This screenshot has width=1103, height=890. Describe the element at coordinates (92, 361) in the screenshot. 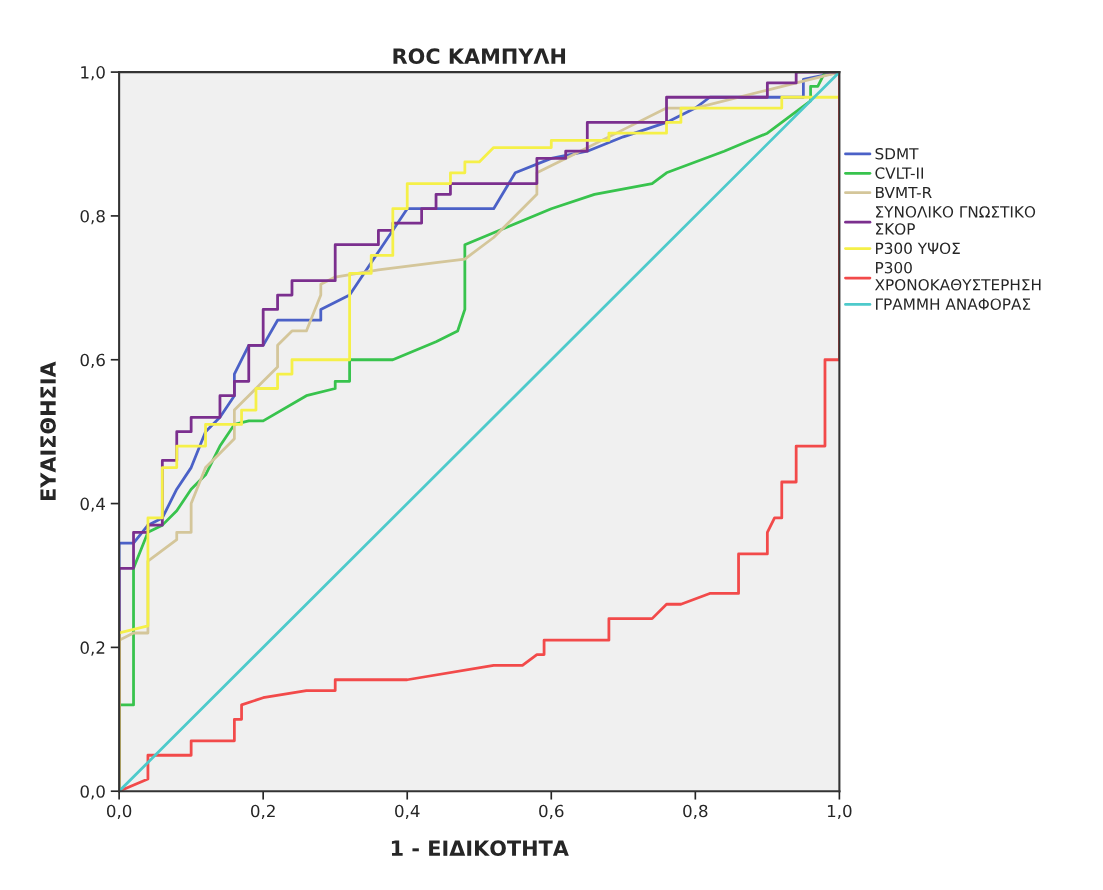

I see `y-tick-label: 0,6` at that location.